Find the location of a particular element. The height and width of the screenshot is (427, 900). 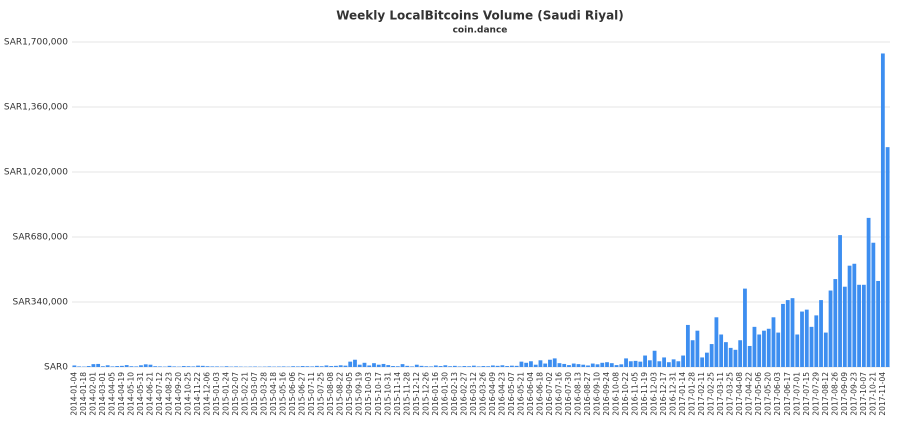

x-tick-label: 2016-12-03 is located at coordinates (654, 394).